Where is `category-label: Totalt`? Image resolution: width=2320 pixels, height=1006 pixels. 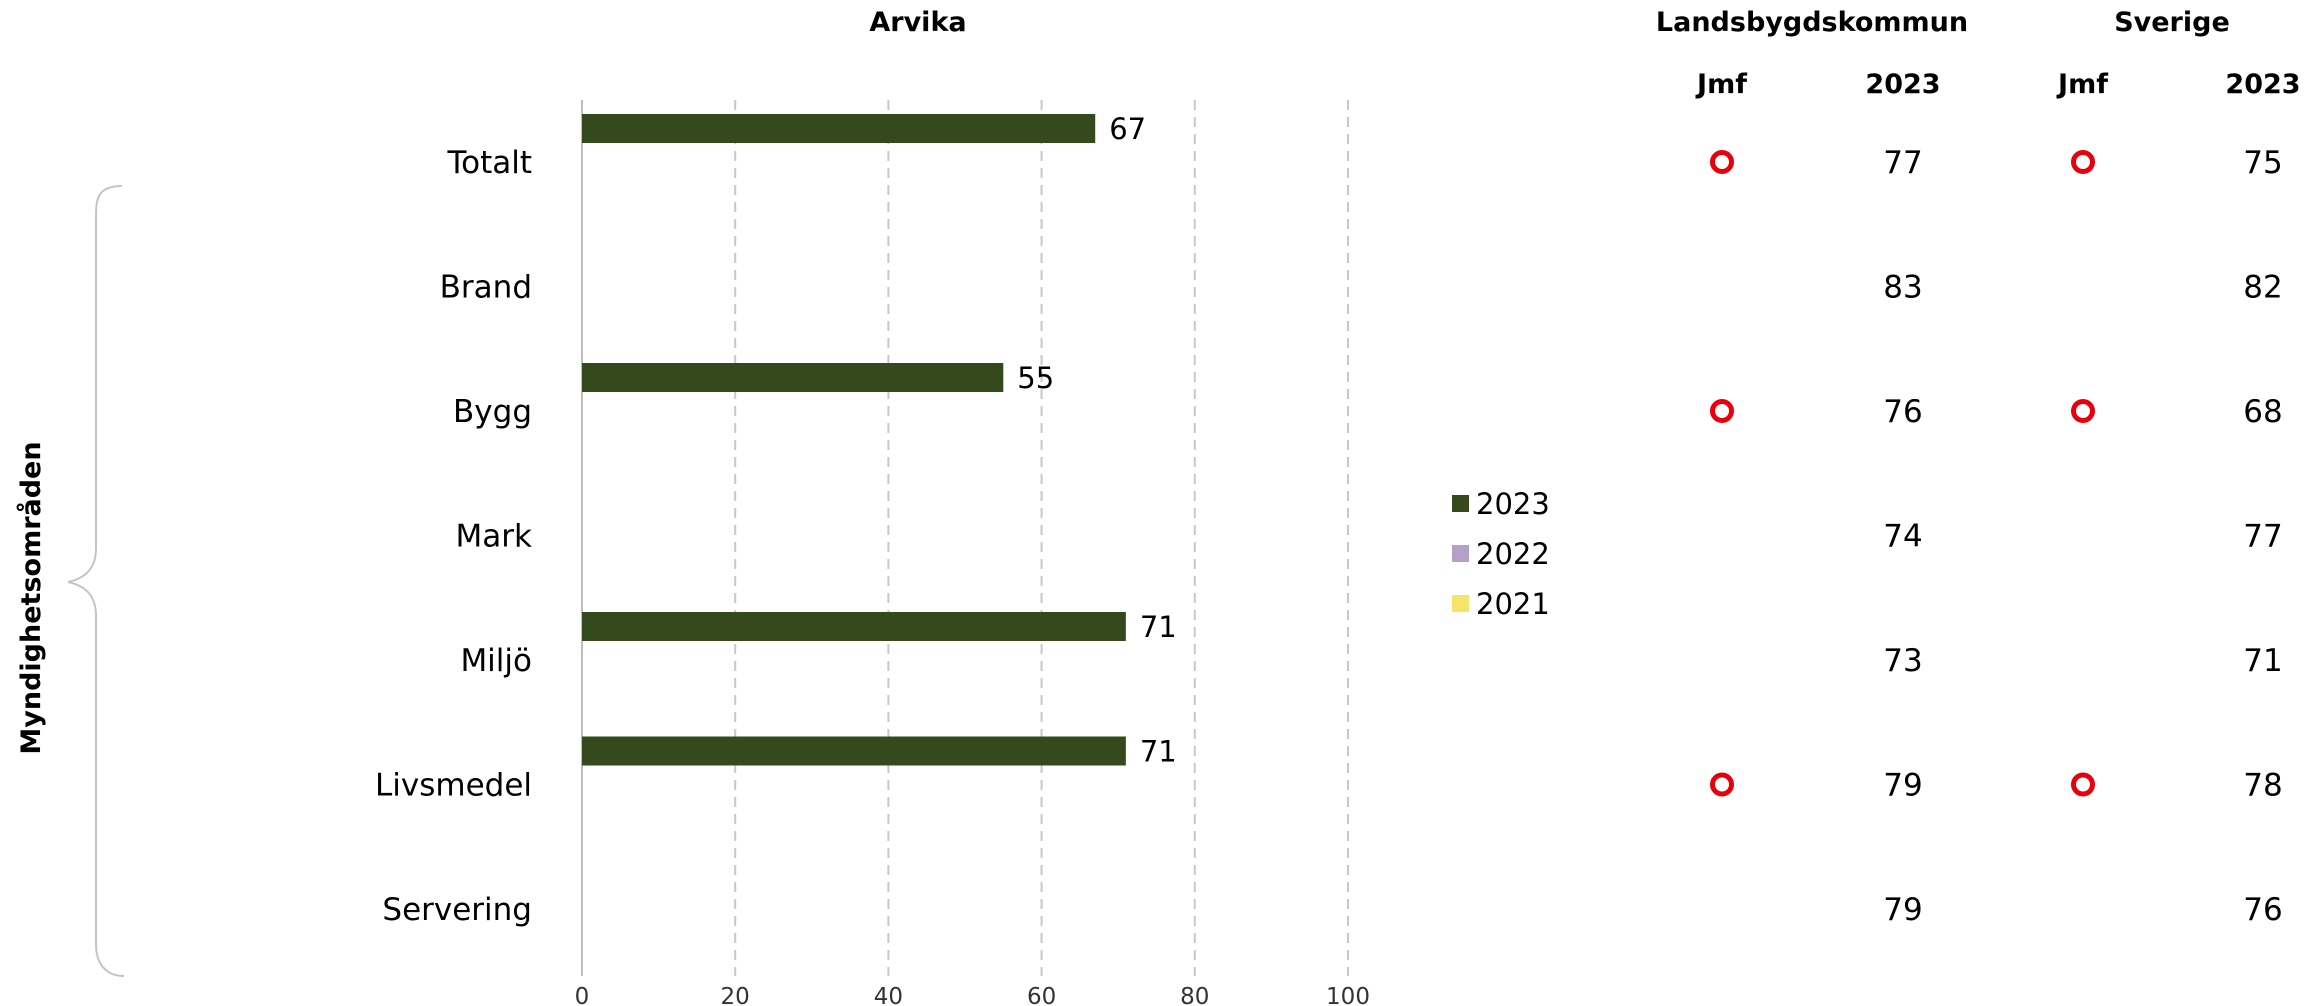
category-label: Totalt is located at coordinates (489, 163).